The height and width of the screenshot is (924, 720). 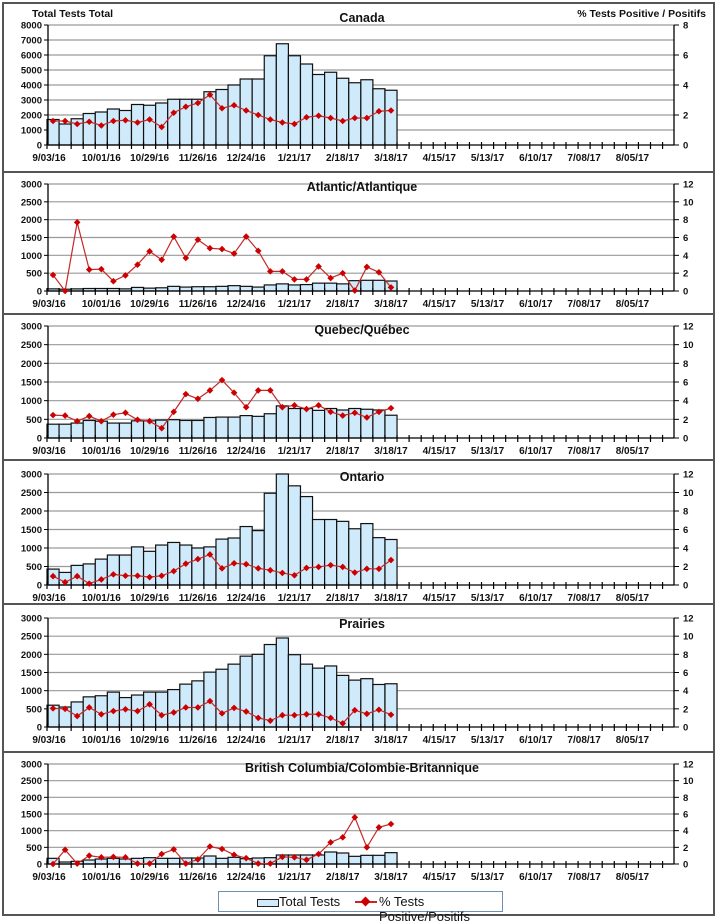 What do you see at coordinates (685, 512) in the screenshot?
I see `y2-tick-label: 8` at bounding box center [685, 512].